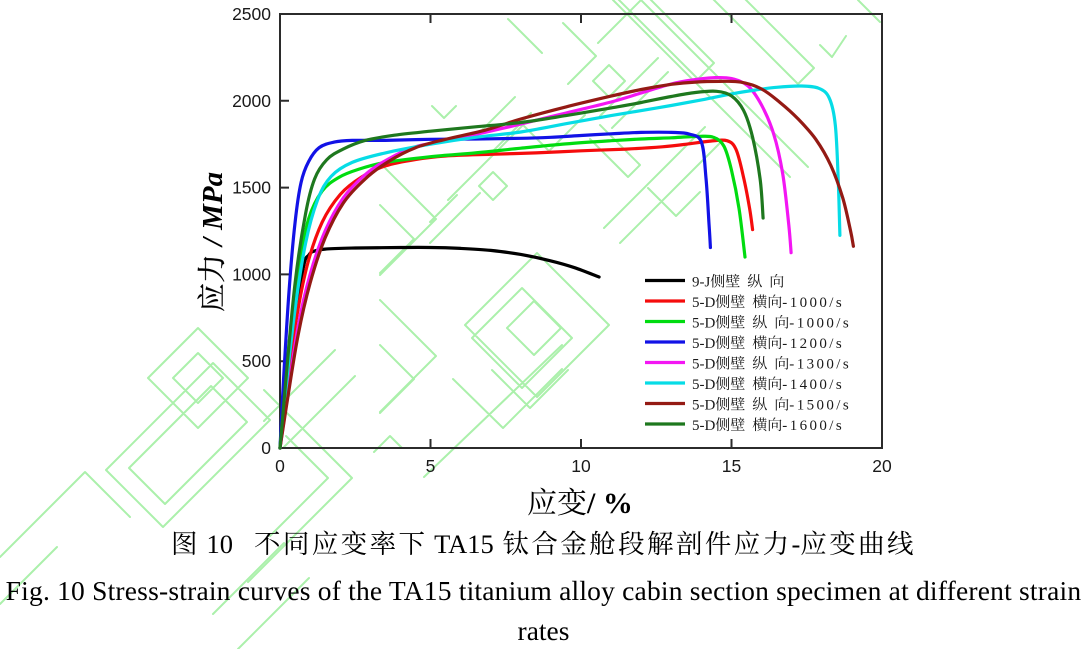  Describe the element at coordinates (256, 361) in the screenshot. I see `svg-text: 500` at that location.